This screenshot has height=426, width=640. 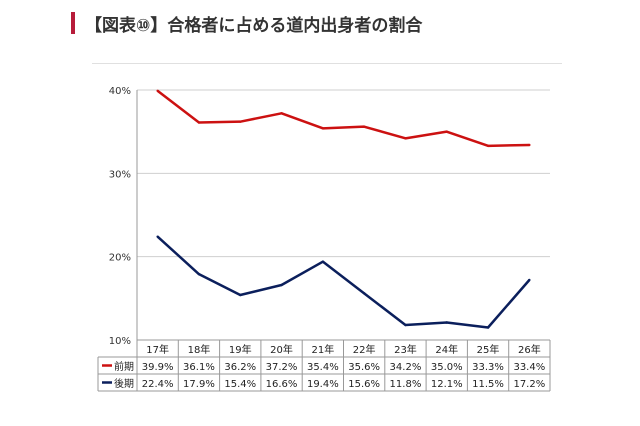 I want to click on y-tick-label: 10%, so click(x=120, y=341).